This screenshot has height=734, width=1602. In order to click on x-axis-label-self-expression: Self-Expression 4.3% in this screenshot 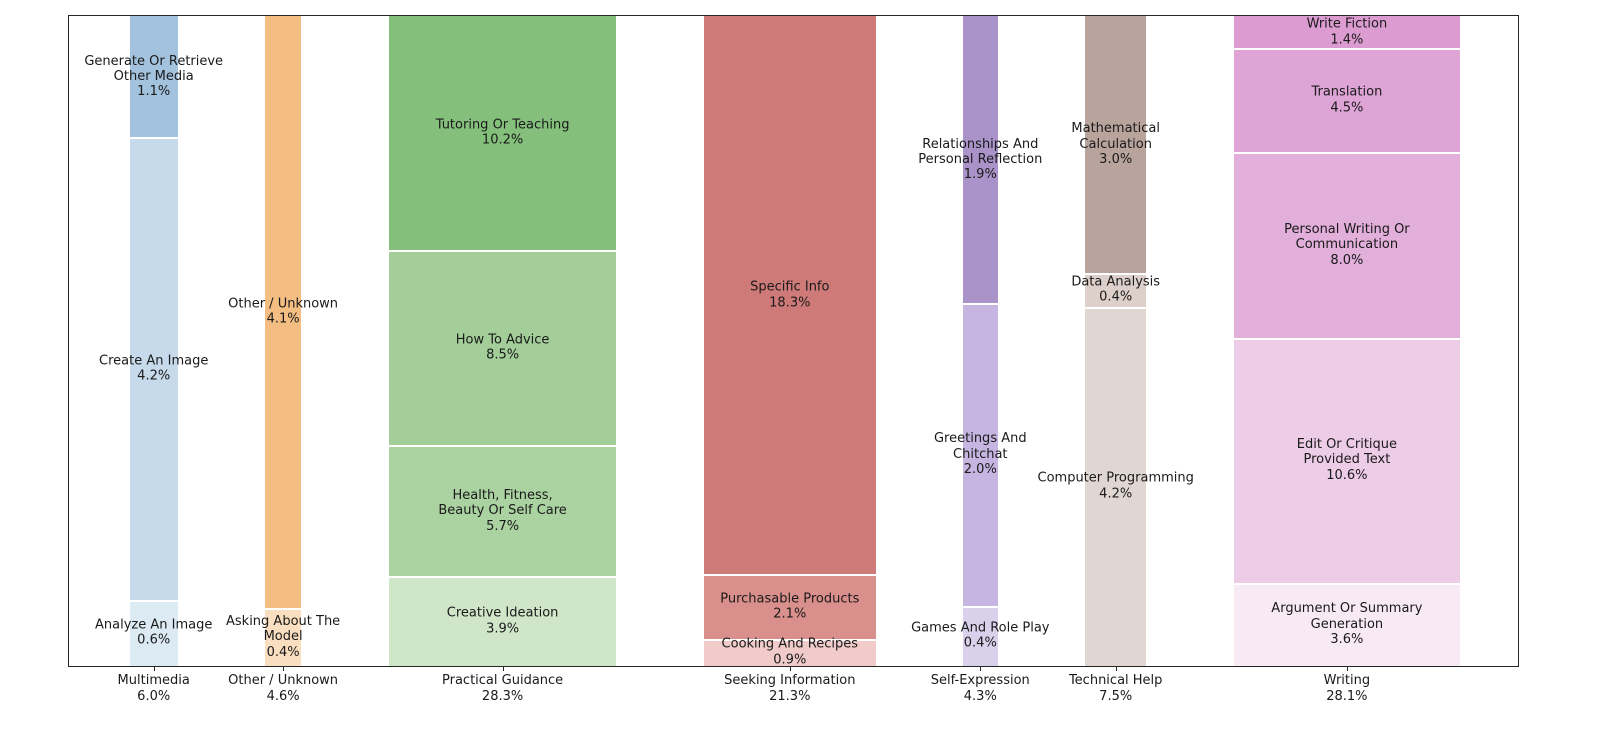, I will do `click(980, 689)`.